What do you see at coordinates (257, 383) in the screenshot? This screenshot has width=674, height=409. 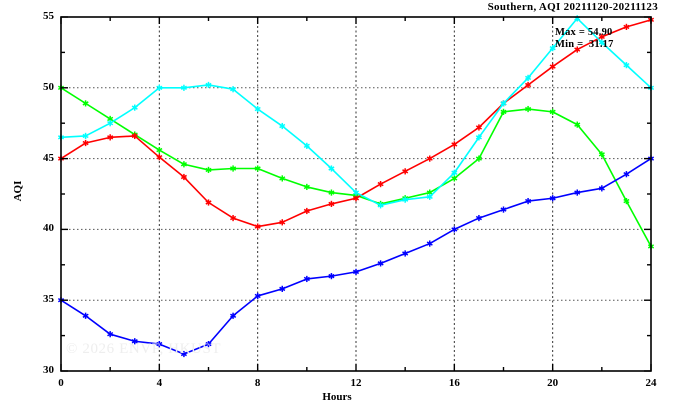 I see `x-tick-label: 8` at bounding box center [257, 383].